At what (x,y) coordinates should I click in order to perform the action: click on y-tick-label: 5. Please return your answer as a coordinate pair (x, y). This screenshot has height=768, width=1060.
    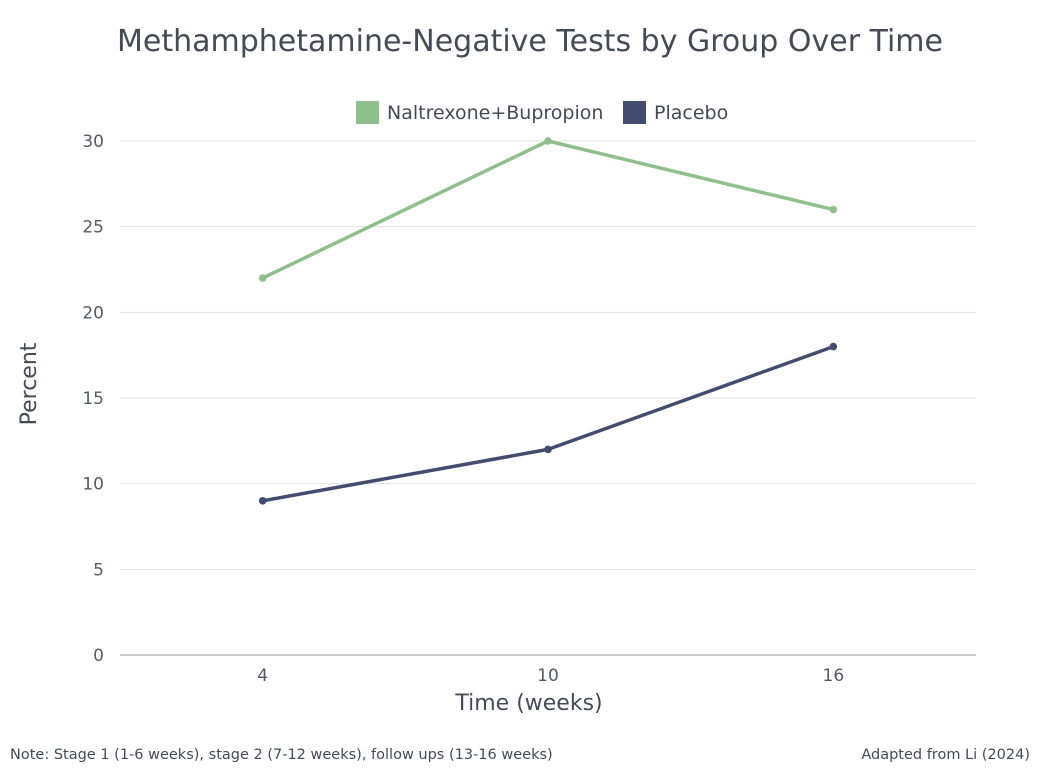
    Looking at the image, I should click on (98, 570).